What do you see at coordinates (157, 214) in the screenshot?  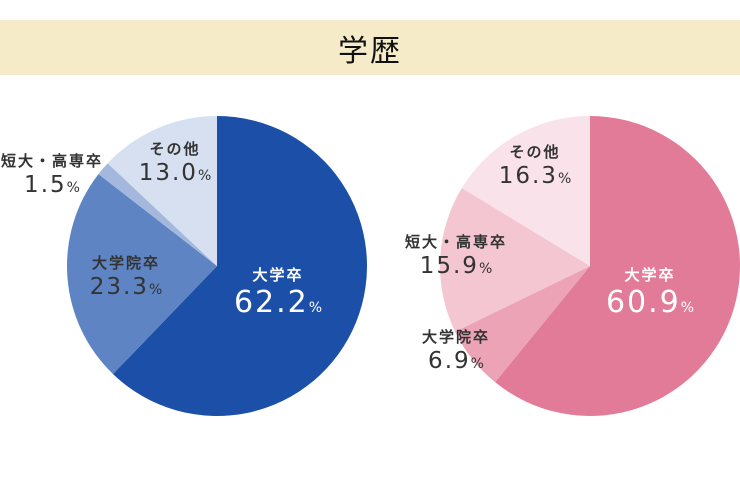 I see `pie-left-slice-tandai` at bounding box center [157, 214].